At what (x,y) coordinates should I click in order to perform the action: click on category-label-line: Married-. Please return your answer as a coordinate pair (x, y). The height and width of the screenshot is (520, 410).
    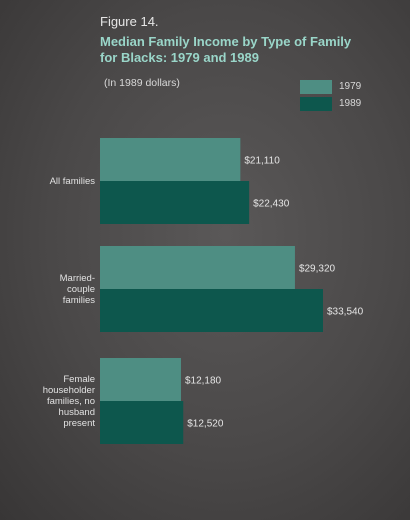
    Looking at the image, I should click on (77, 278).